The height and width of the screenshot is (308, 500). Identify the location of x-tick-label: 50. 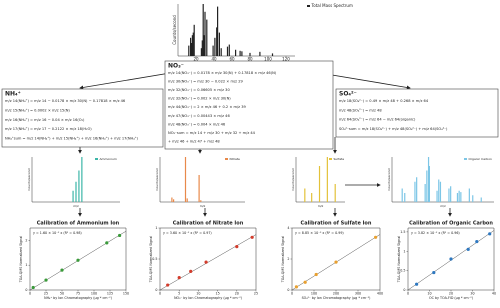
(62, 294).